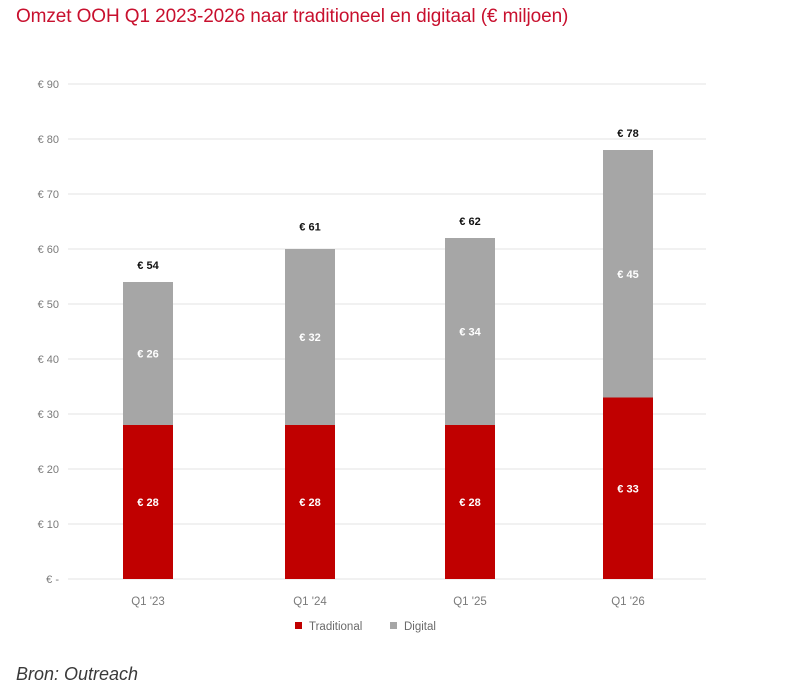  I want to click on segment-value-label: € 34, so click(470, 333).